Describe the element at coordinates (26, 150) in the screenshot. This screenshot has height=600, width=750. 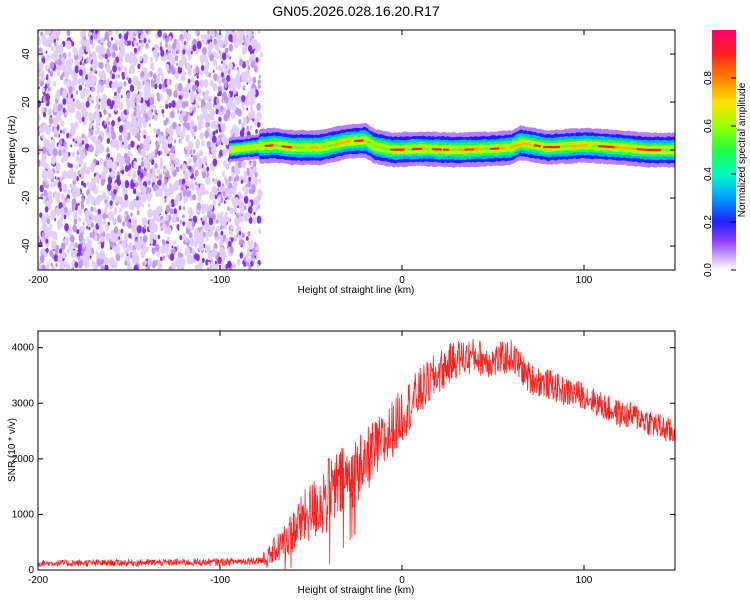
I see `y-tick-label: 0` at that location.